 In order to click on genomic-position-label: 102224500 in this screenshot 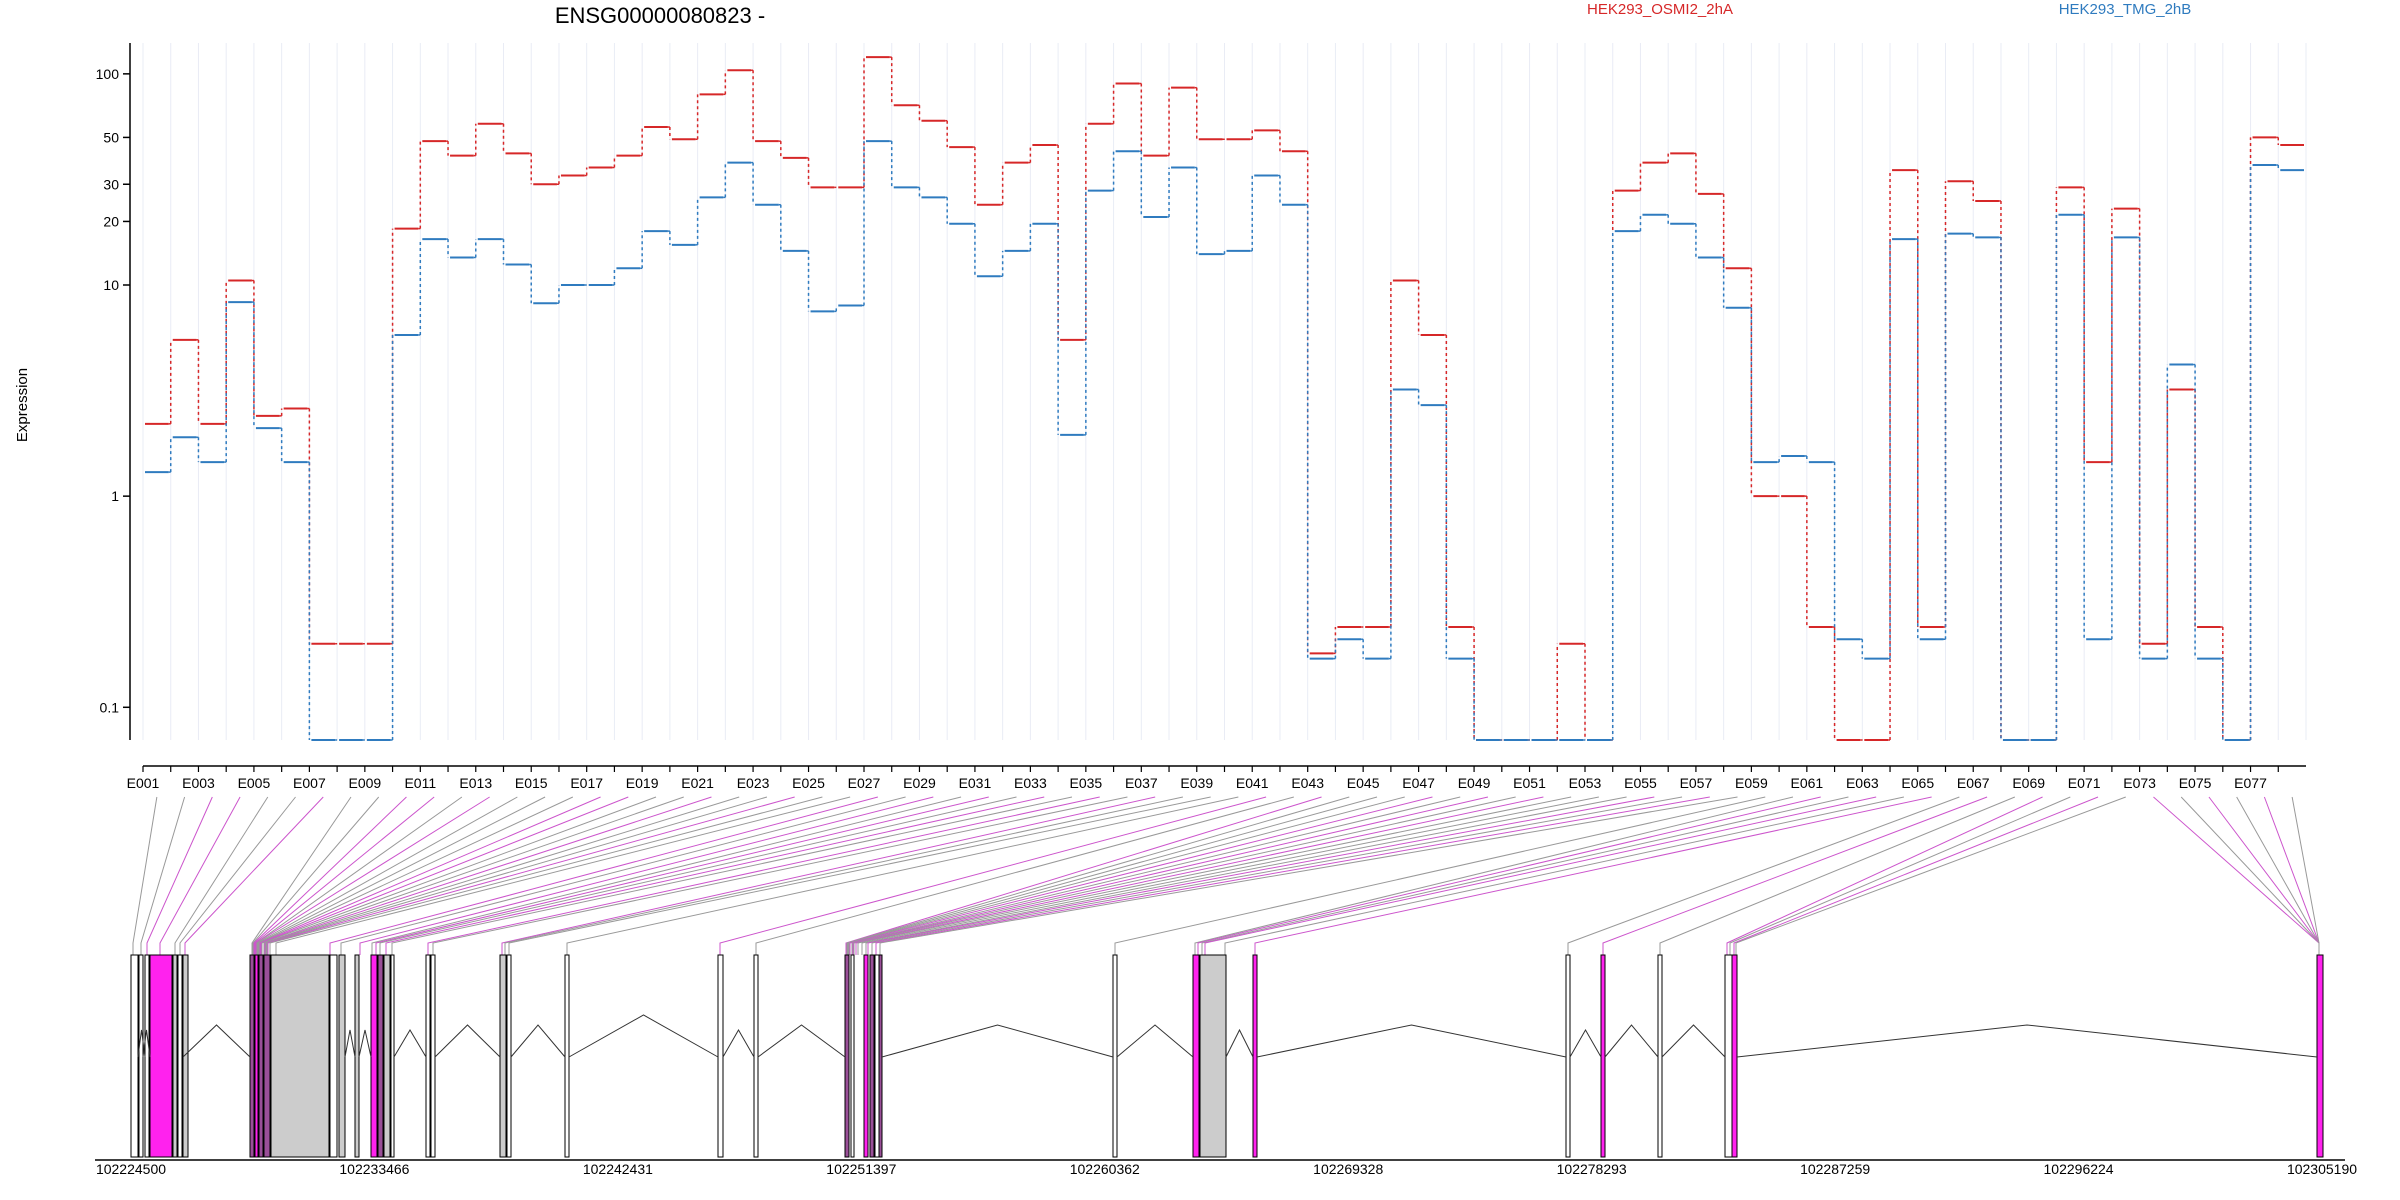, I will do `click(131, 1169)`.